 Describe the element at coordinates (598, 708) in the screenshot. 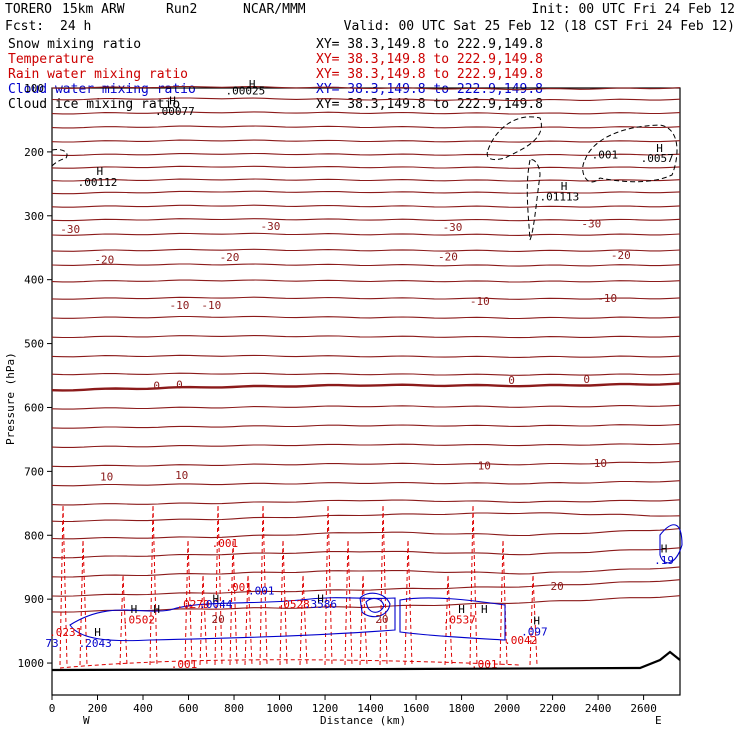

I see `x-tick-label: 2400` at that location.